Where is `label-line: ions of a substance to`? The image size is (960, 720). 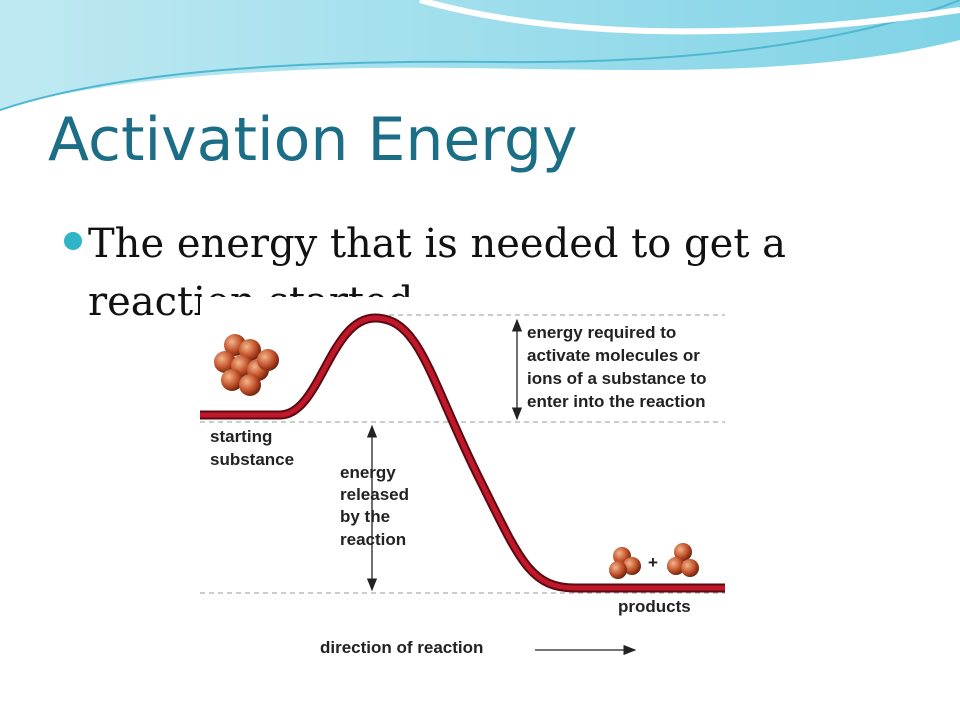 label-line: ions of a substance to is located at coordinates (616, 378).